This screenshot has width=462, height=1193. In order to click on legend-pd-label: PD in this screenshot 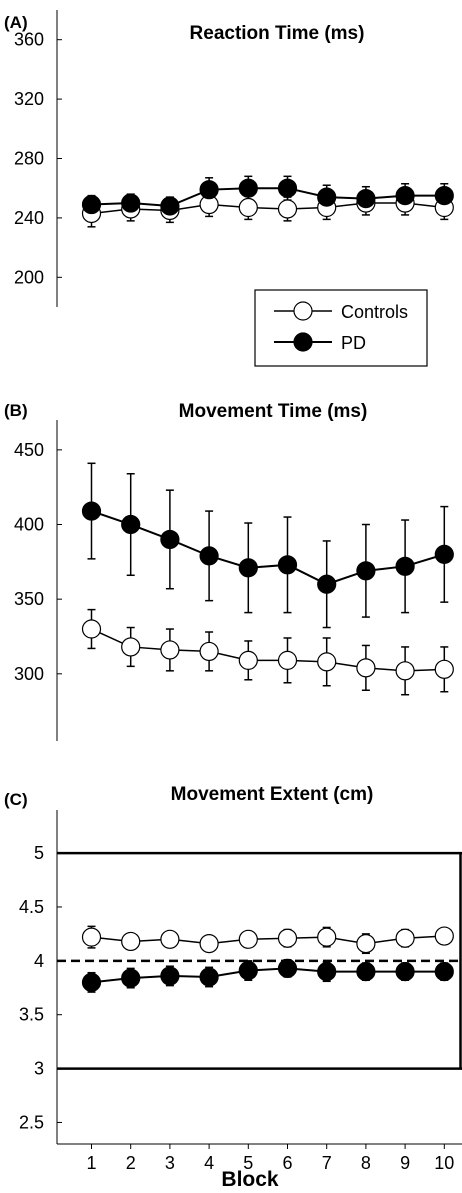, I will do `click(353, 343)`.